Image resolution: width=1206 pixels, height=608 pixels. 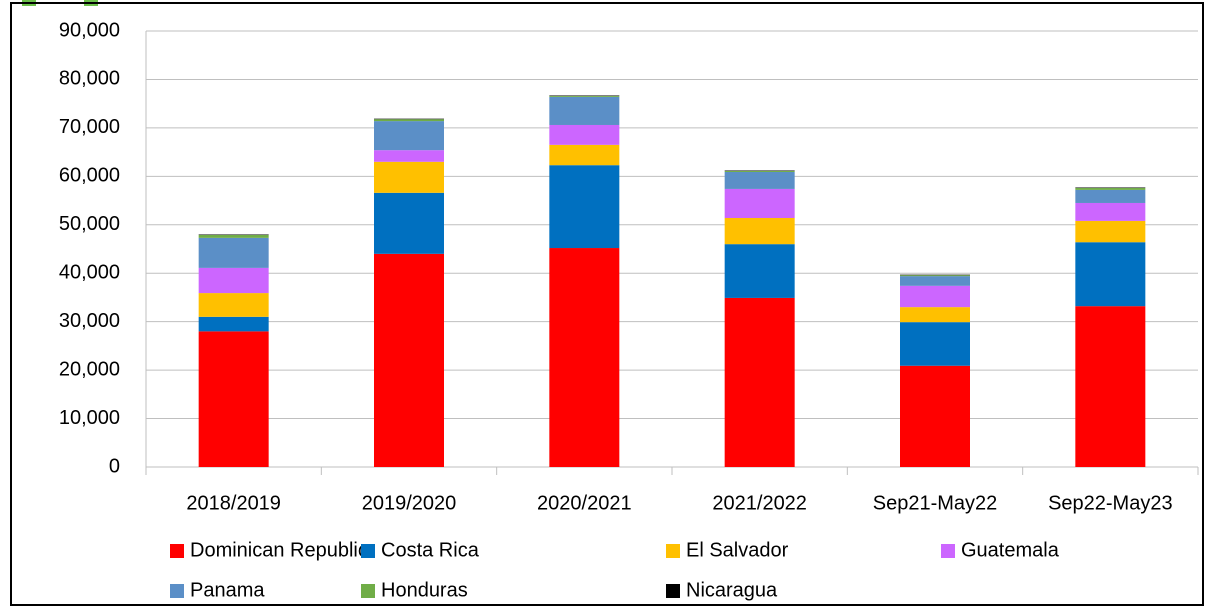 I want to click on legend-label: Nicaragua, so click(x=732, y=590).